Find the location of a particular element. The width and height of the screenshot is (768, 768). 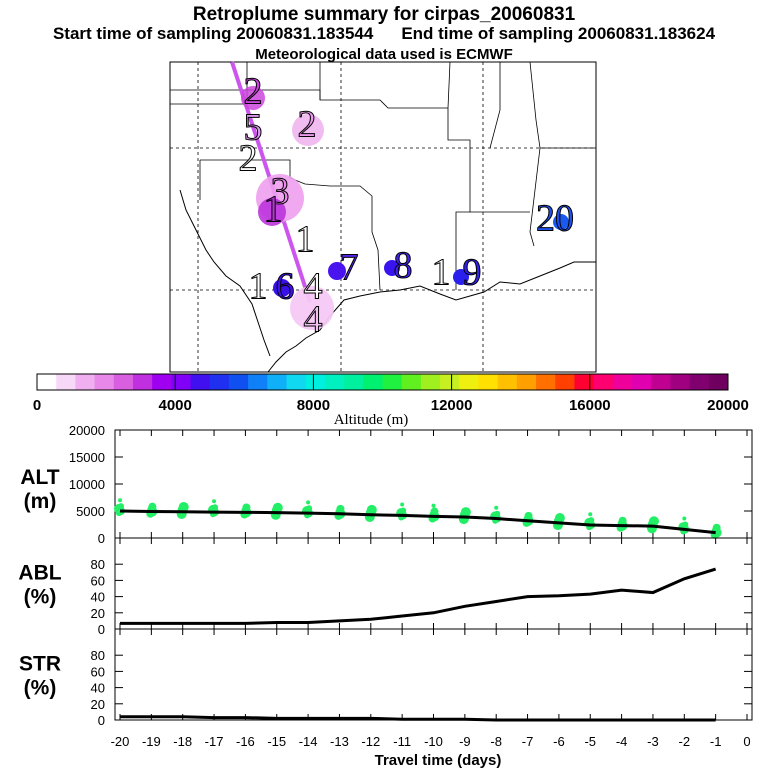

x-tick-label: -15 is located at coordinates (276, 741).